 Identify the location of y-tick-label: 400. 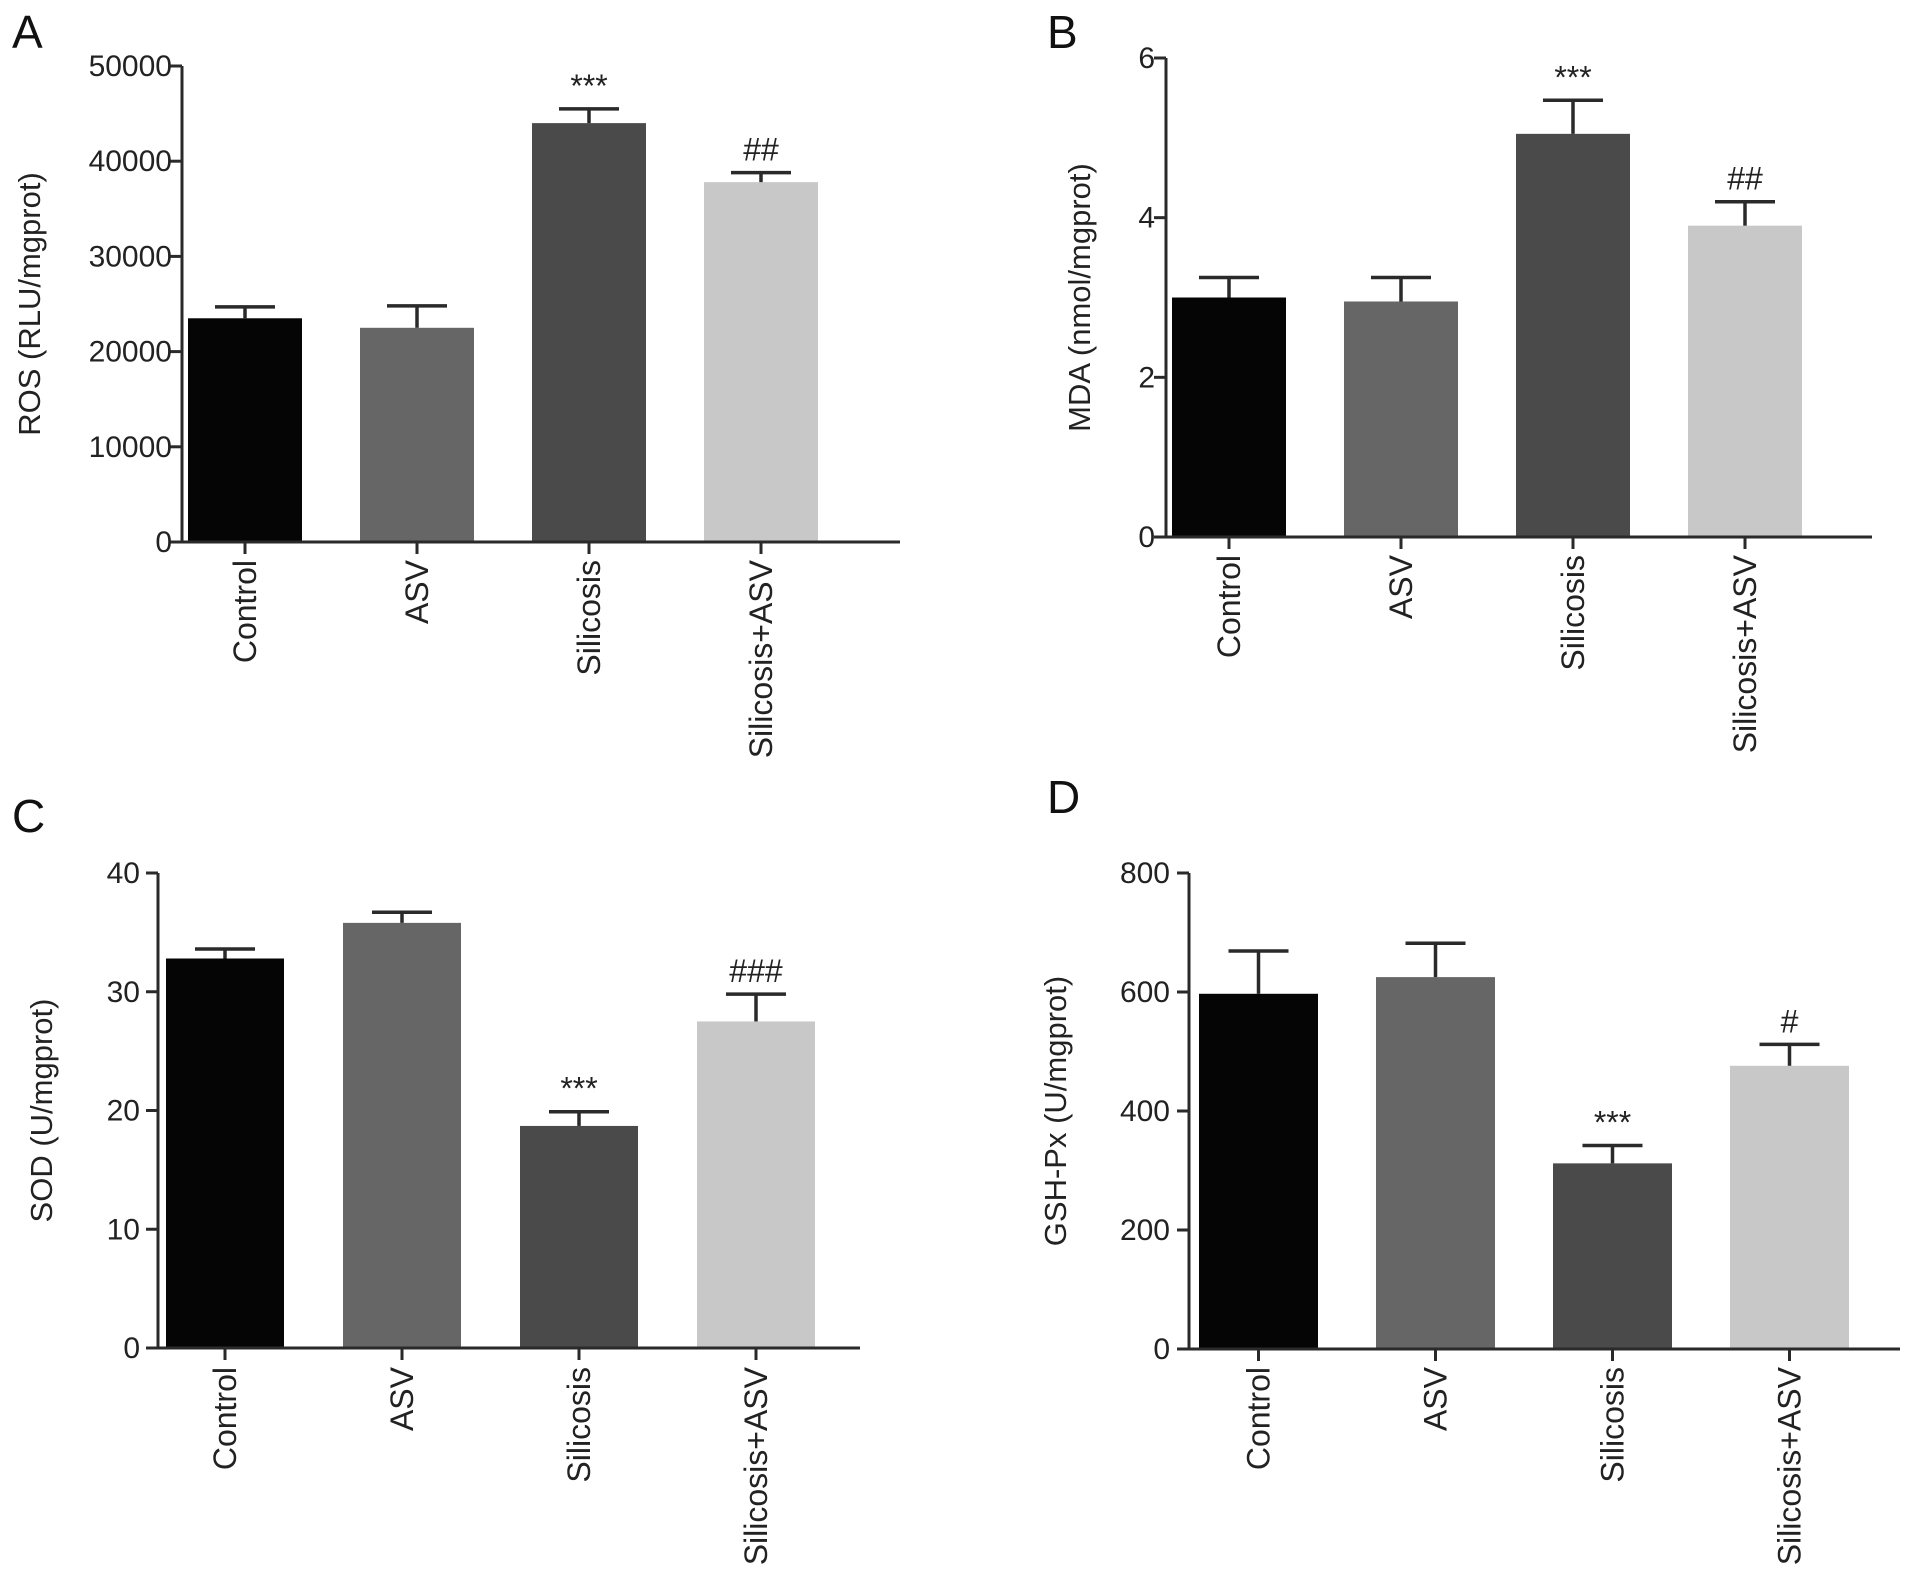
(1145, 1111).